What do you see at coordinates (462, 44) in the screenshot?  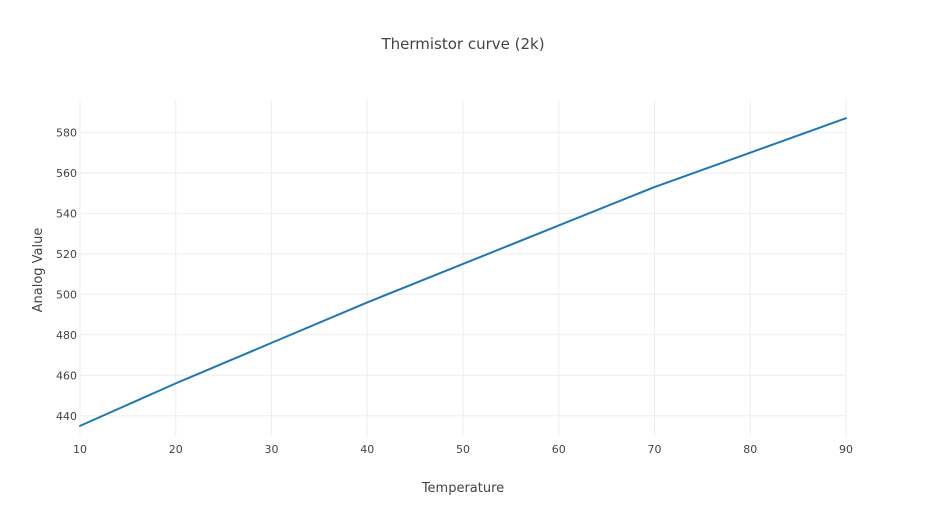 I see `chart-title: Thermistor curve (2k)` at bounding box center [462, 44].